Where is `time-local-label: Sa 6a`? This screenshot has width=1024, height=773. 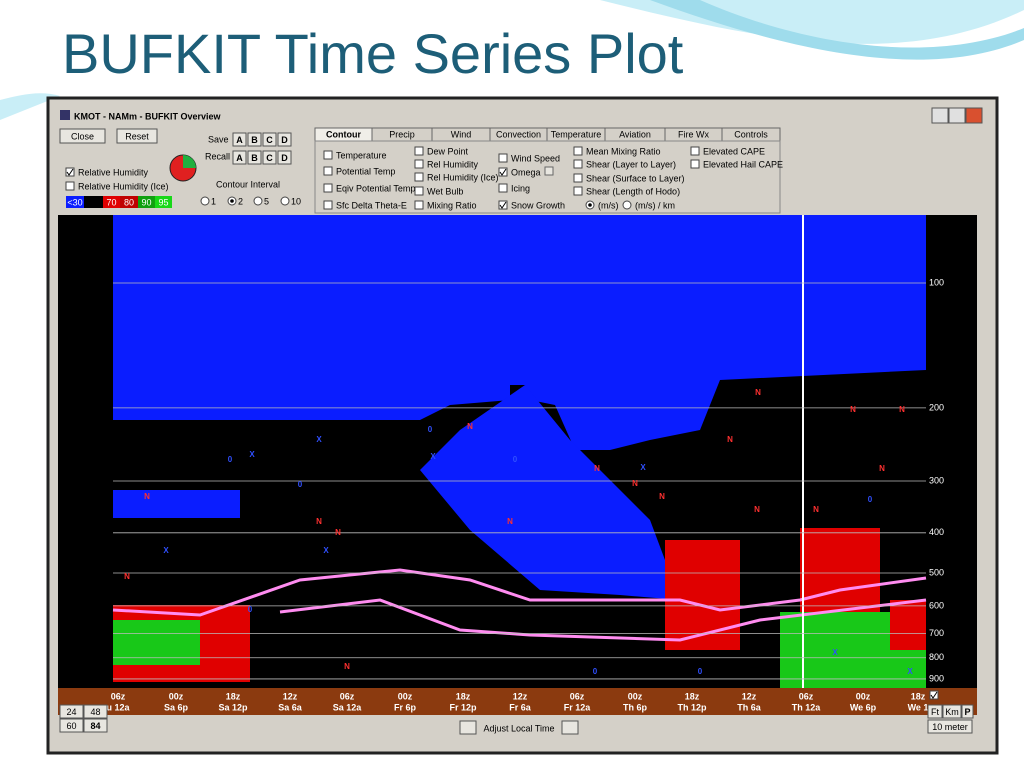
time-local-label: Sa 6a is located at coordinates (290, 707).